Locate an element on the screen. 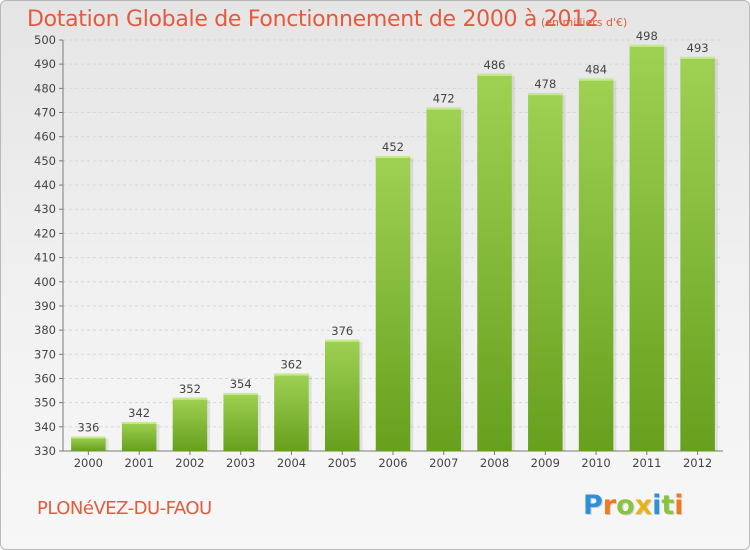 The image size is (750, 550). y-tick-label: 440 is located at coordinates (45, 185).